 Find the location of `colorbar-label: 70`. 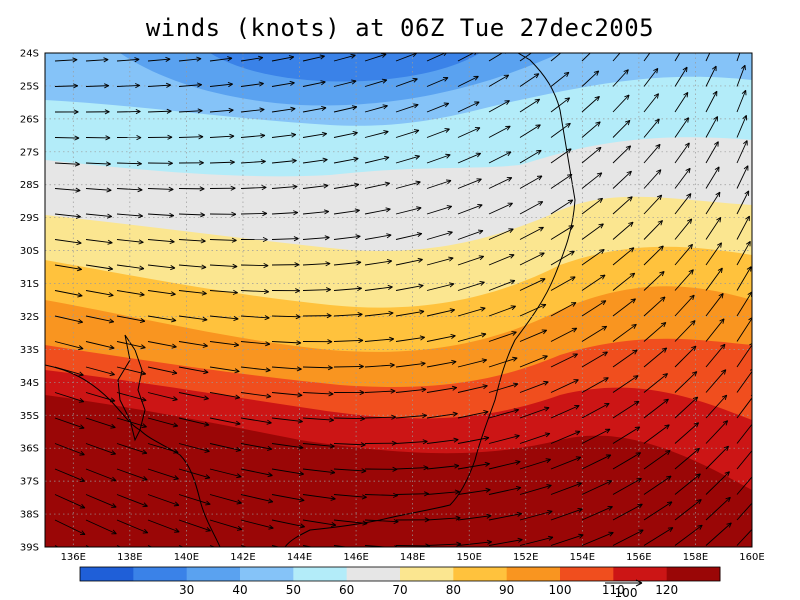

colorbar-label: 70 is located at coordinates (399, 590).